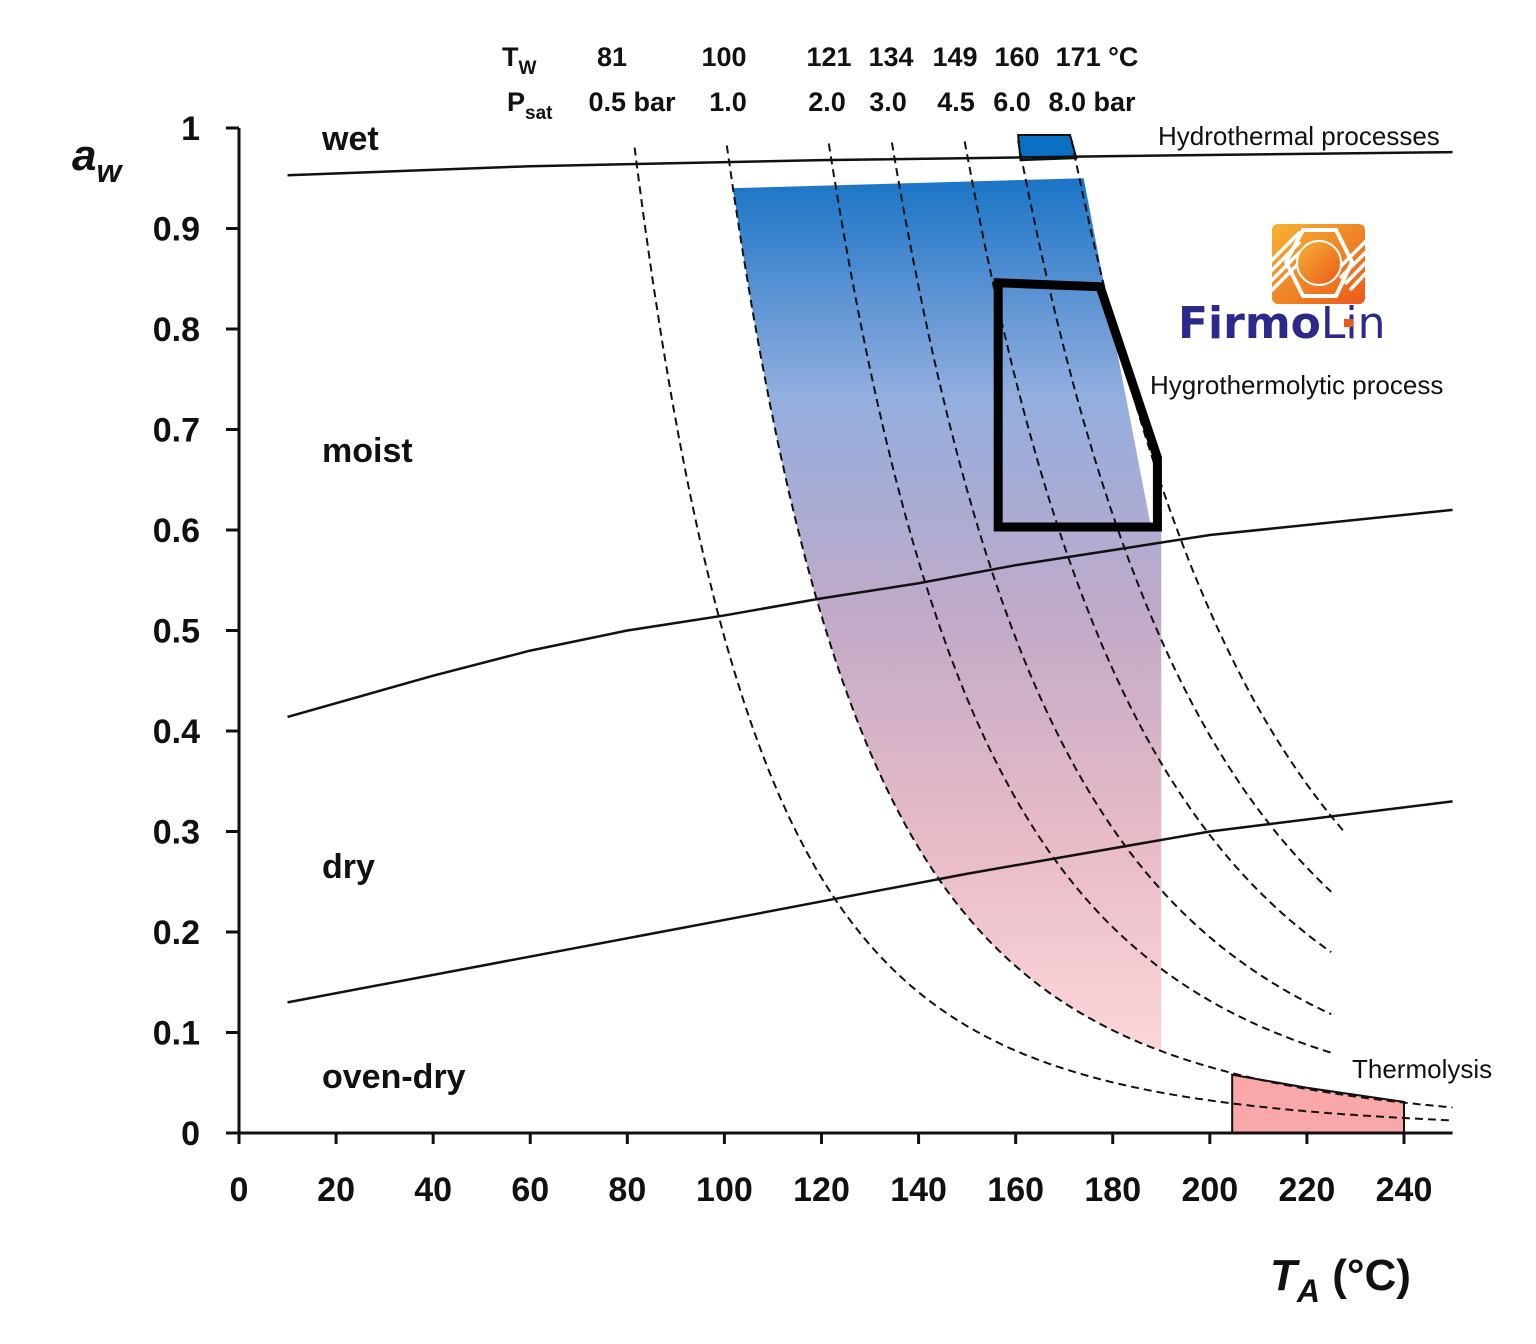 The image size is (1536, 1344). Describe the element at coordinates (828, 57) in the screenshot. I see `tw-value-label: 121` at that location.